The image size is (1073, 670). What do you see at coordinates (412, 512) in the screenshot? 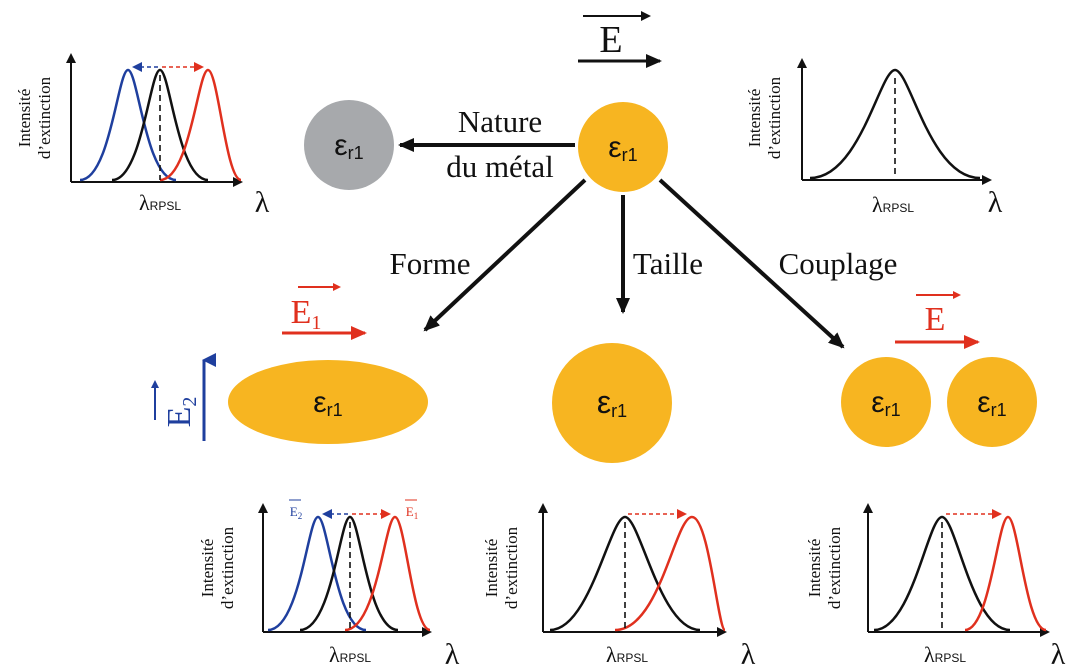
I see `mini-label-E1: E1` at bounding box center [412, 512].